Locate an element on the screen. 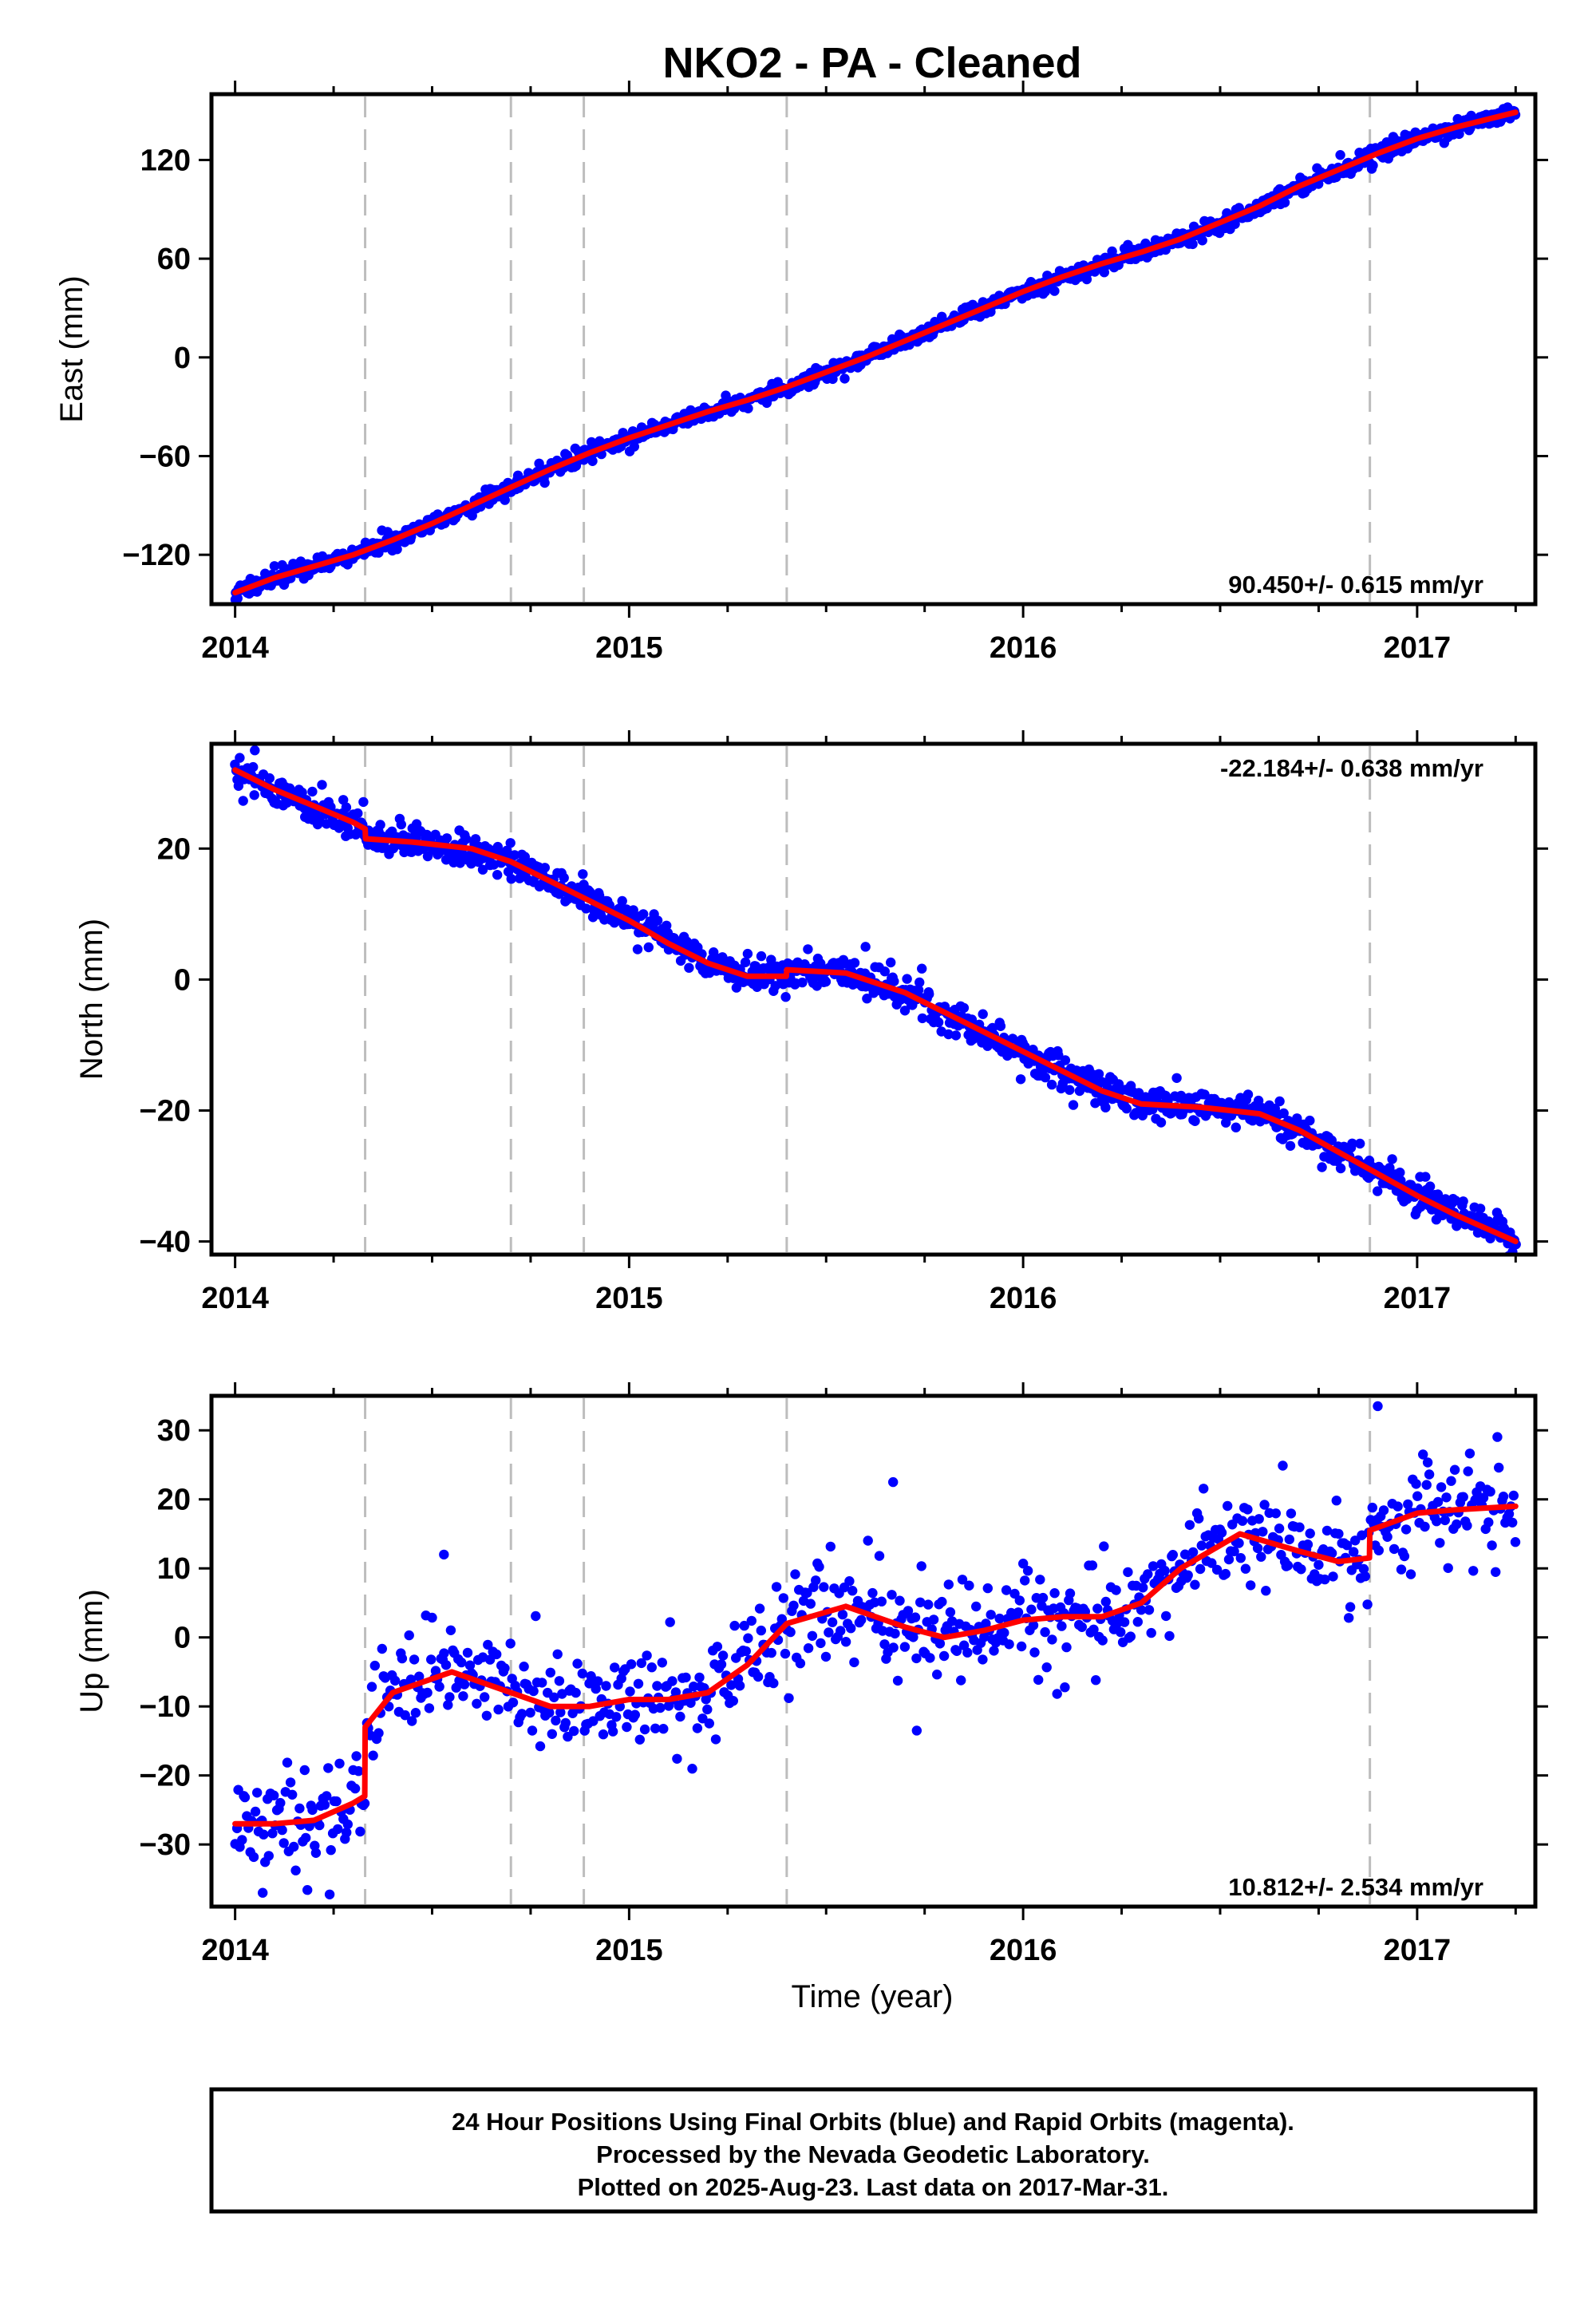 The height and width of the screenshot is (2316, 1596). x-tick-label: 2014 is located at coordinates (235, 1950).